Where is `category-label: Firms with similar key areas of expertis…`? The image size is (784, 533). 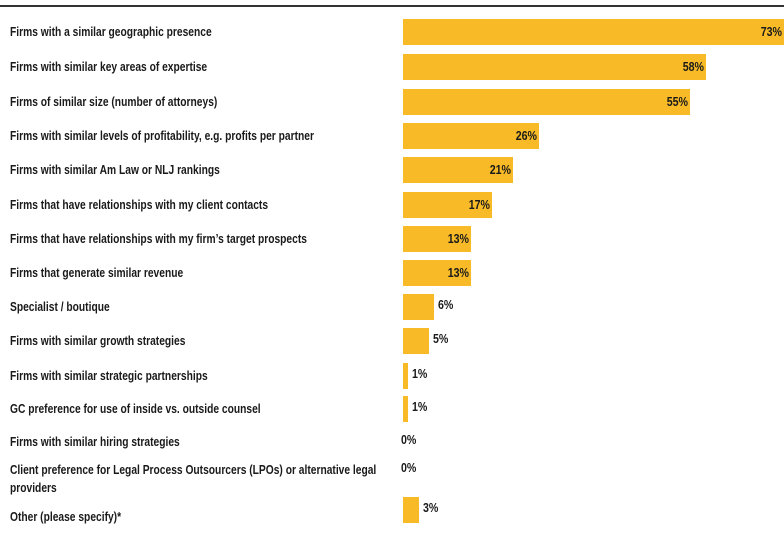 category-label: Firms with similar key areas of expertis… is located at coordinates (109, 67).